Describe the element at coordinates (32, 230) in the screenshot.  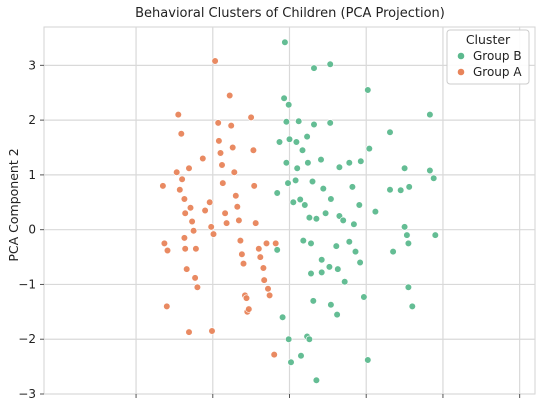
I see `y-tick-label: 0` at that location.